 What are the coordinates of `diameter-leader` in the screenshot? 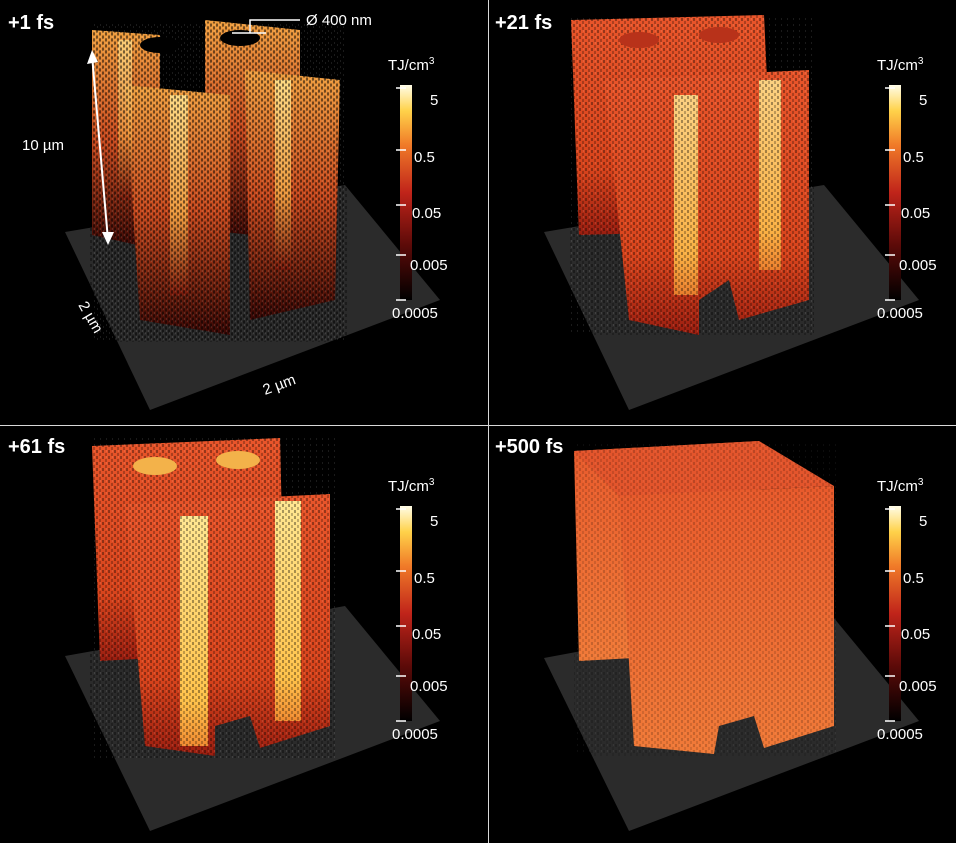 It's located at (274, 26).